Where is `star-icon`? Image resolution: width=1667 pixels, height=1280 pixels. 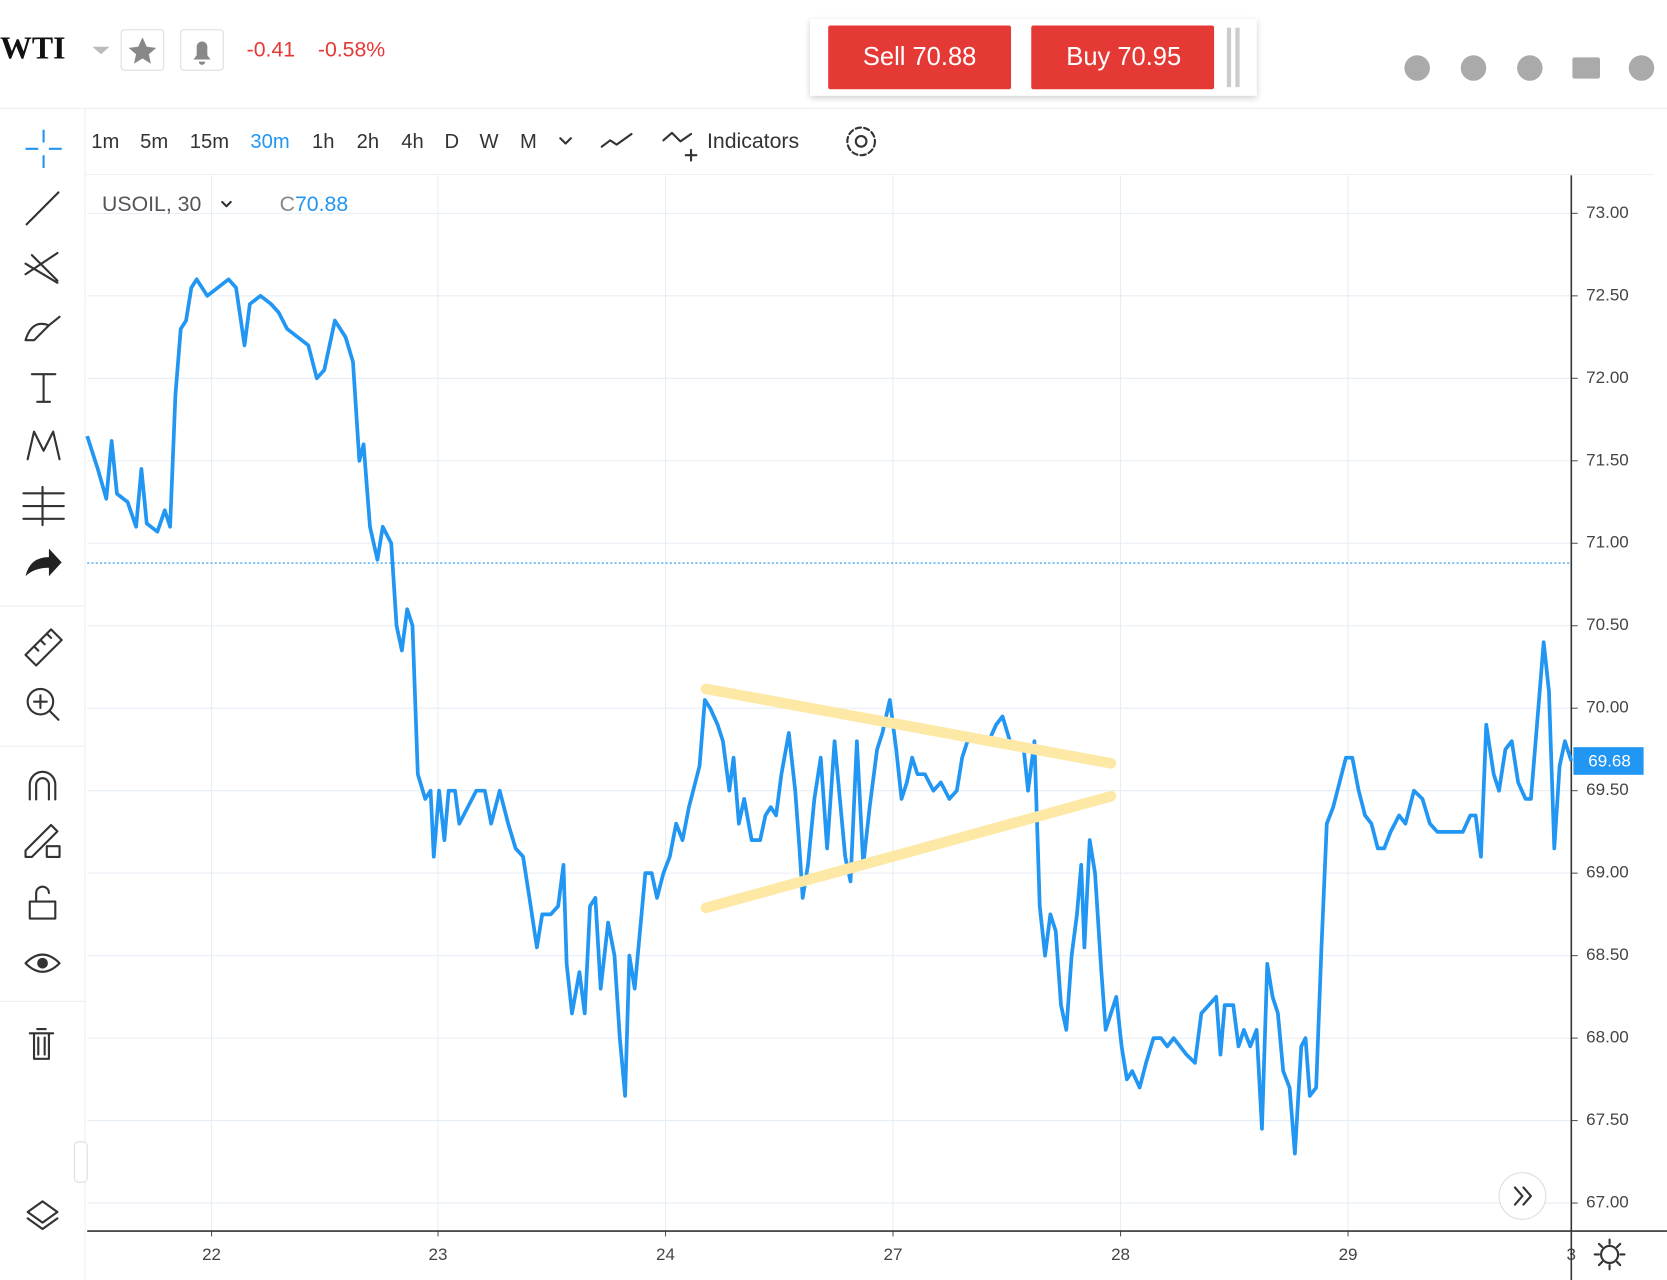 star-icon is located at coordinates (142, 50).